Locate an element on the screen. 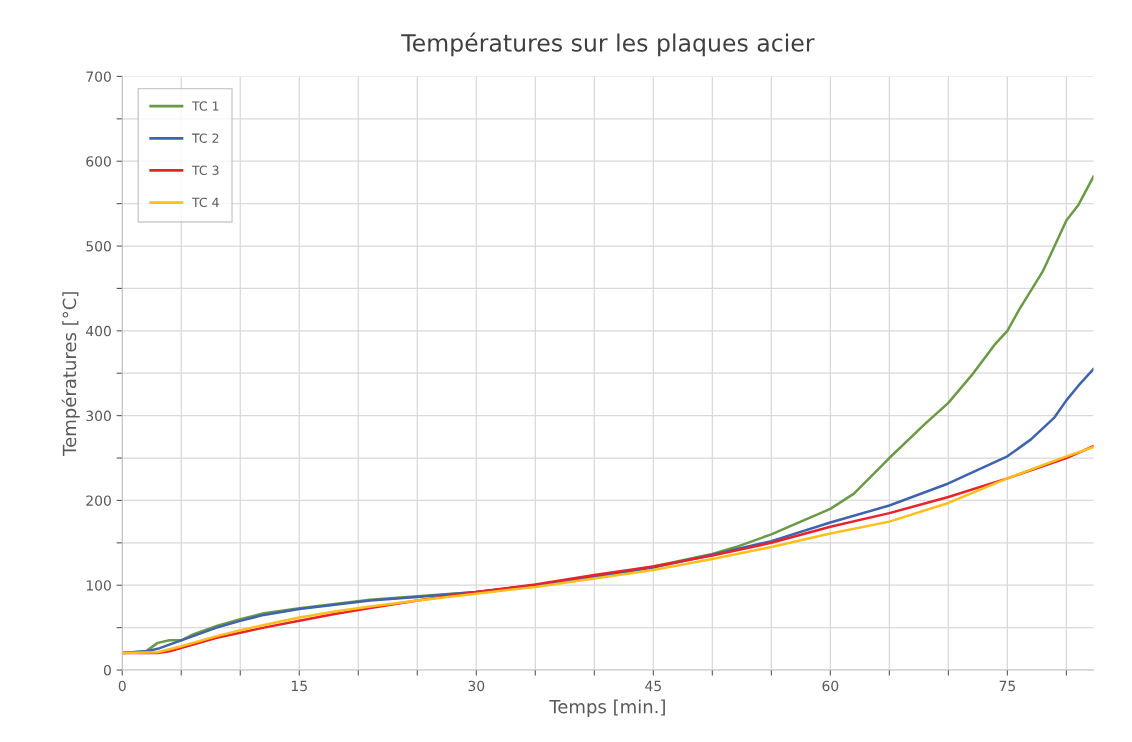 The width and height of the screenshot is (1132, 742). y-tick-label: 600 is located at coordinates (98, 161).